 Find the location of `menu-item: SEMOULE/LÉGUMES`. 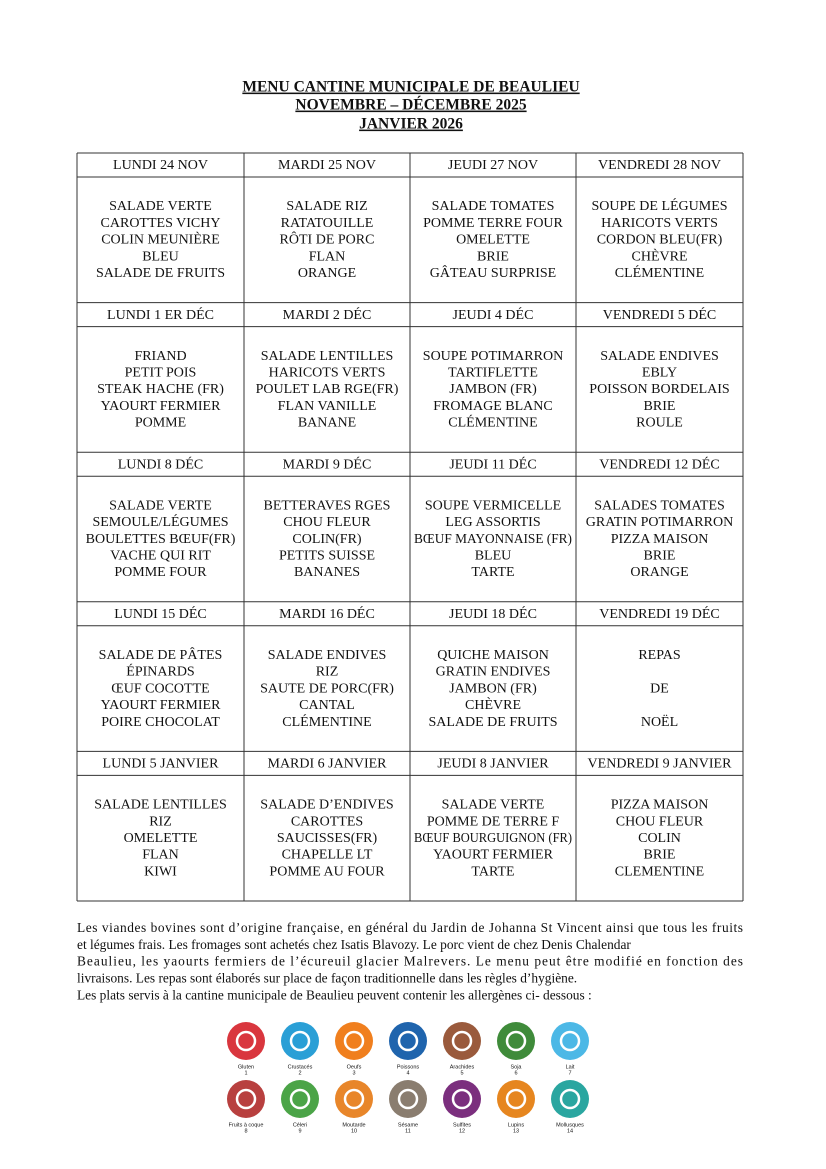

menu-item: SEMOULE/LÉGUMES is located at coordinates (160, 521).